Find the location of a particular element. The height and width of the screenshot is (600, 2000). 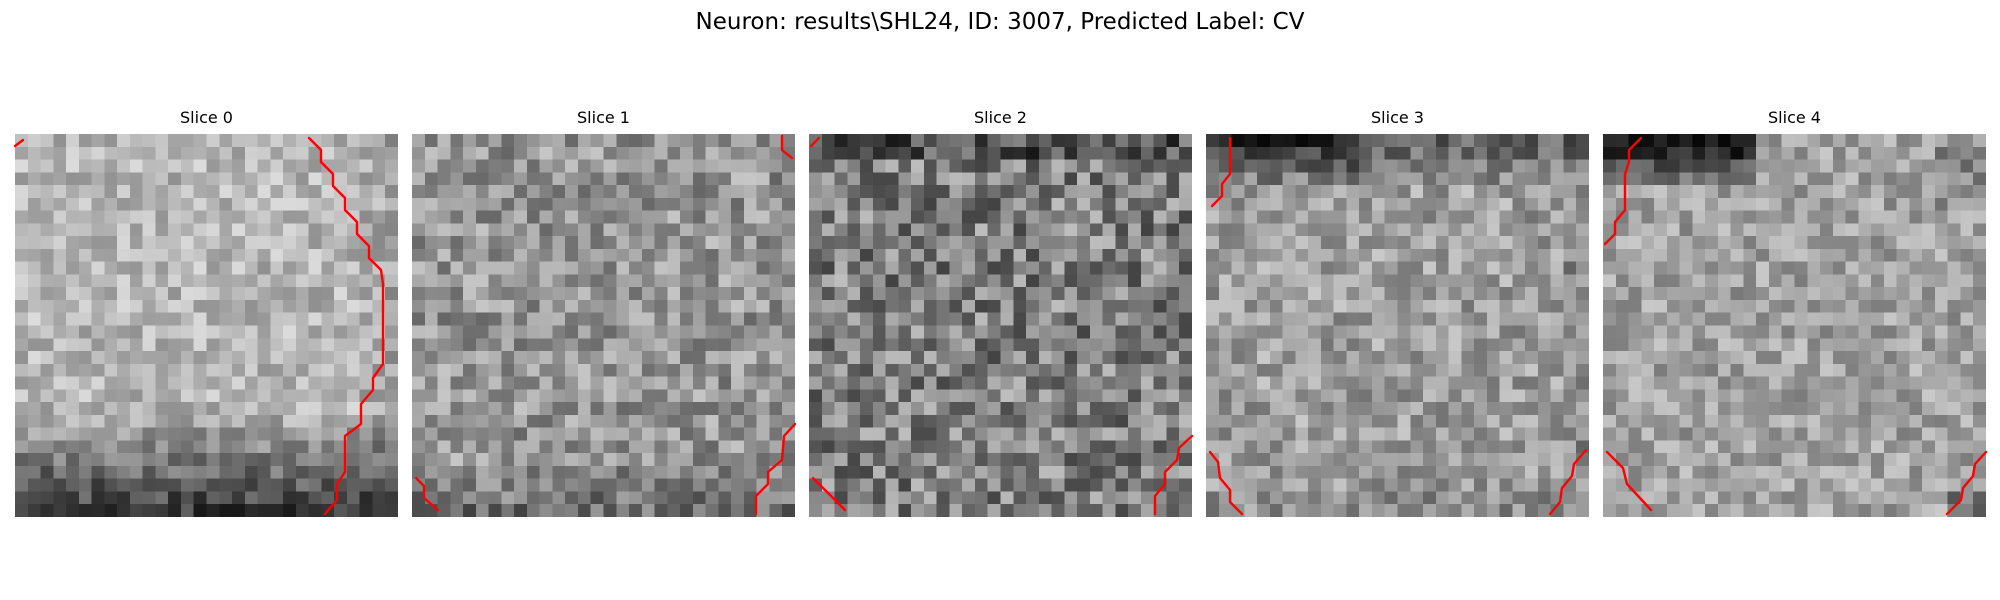

slice-title: Slice 0 is located at coordinates (206, 117).